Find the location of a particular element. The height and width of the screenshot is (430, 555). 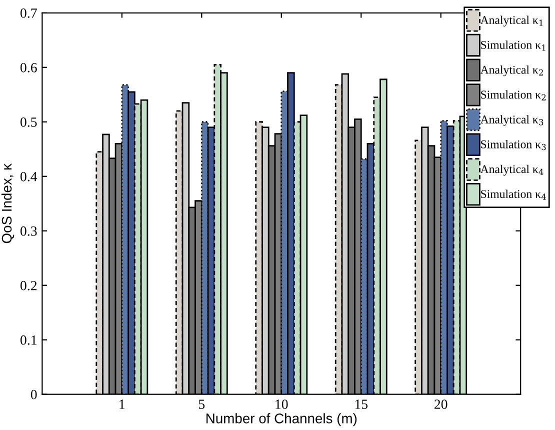

y-tick-label: 0.1 is located at coordinates (28, 340).